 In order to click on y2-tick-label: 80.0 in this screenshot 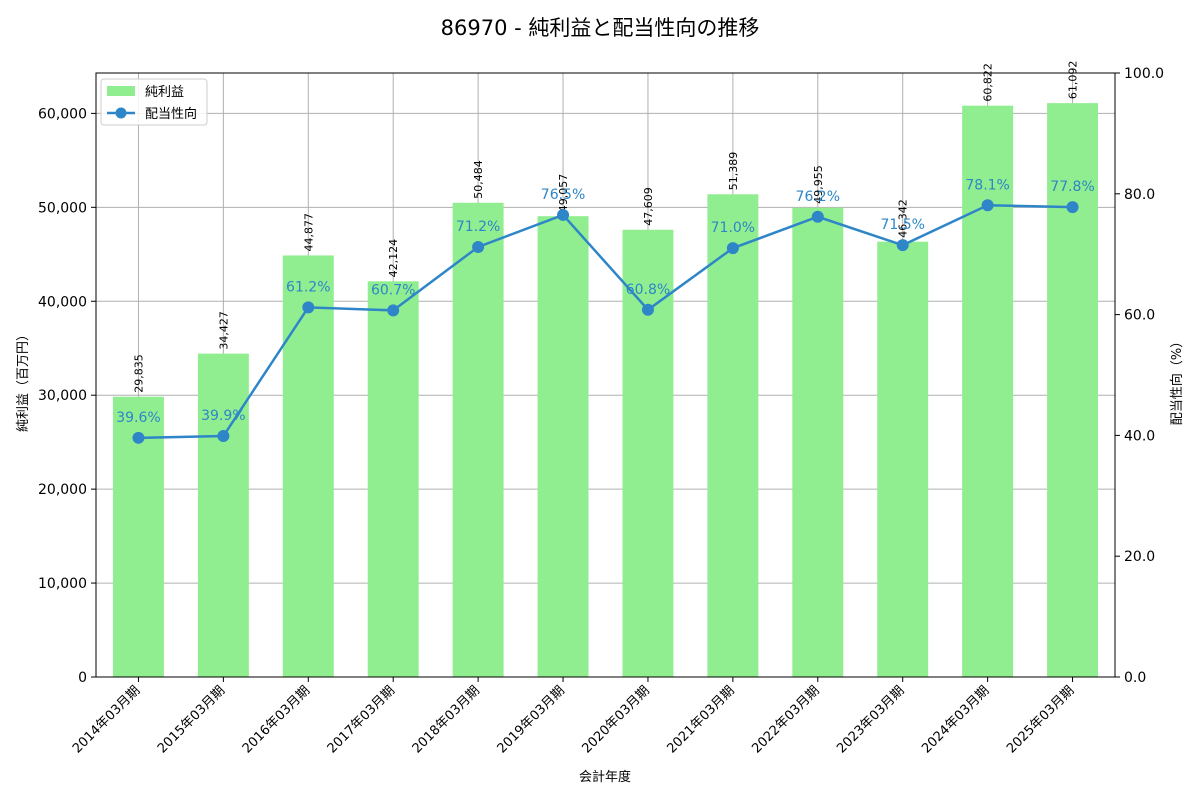, I will do `click(1139, 195)`.